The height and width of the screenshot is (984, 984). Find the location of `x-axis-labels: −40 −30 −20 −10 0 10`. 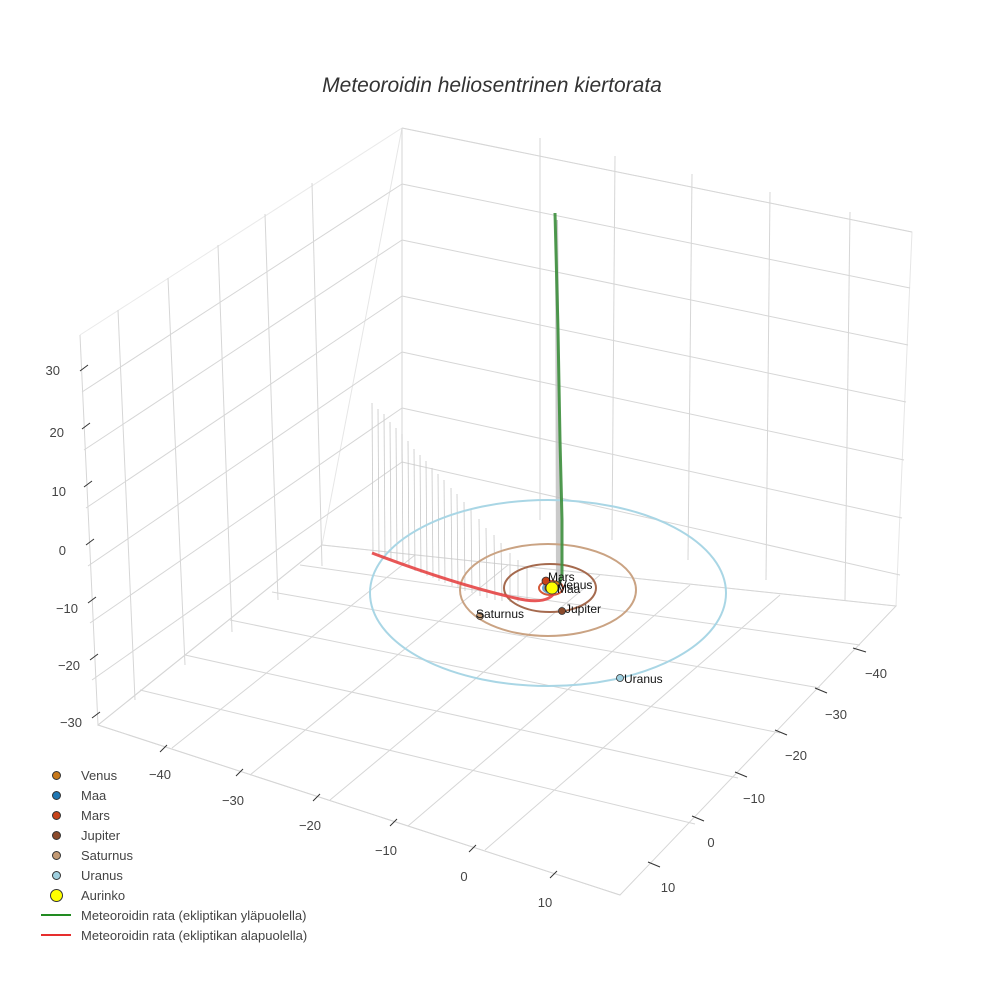

x-axis-labels: −40 −30 −20 −10 0 10 is located at coordinates (350, 838).